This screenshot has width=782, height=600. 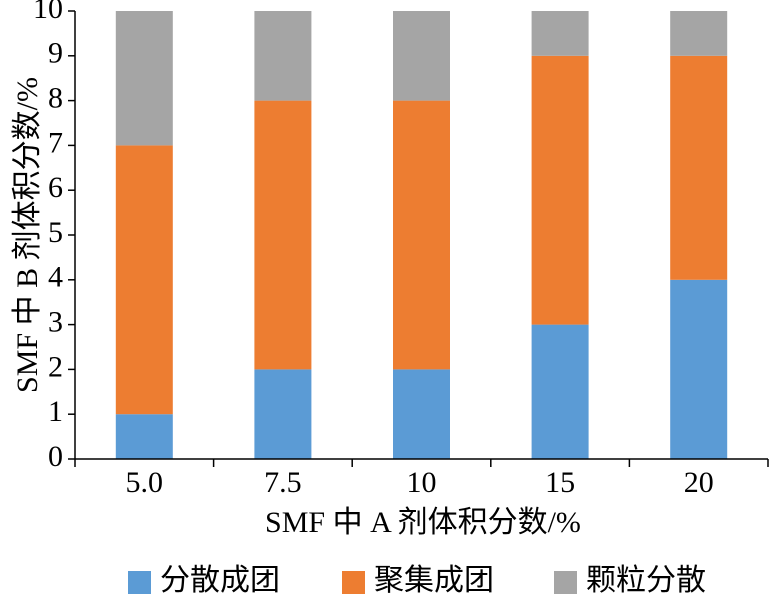 What do you see at coordinates (699, 369) in the screenshot?
I see `bar-segment-20-series1` at bounding box center [699, 369].